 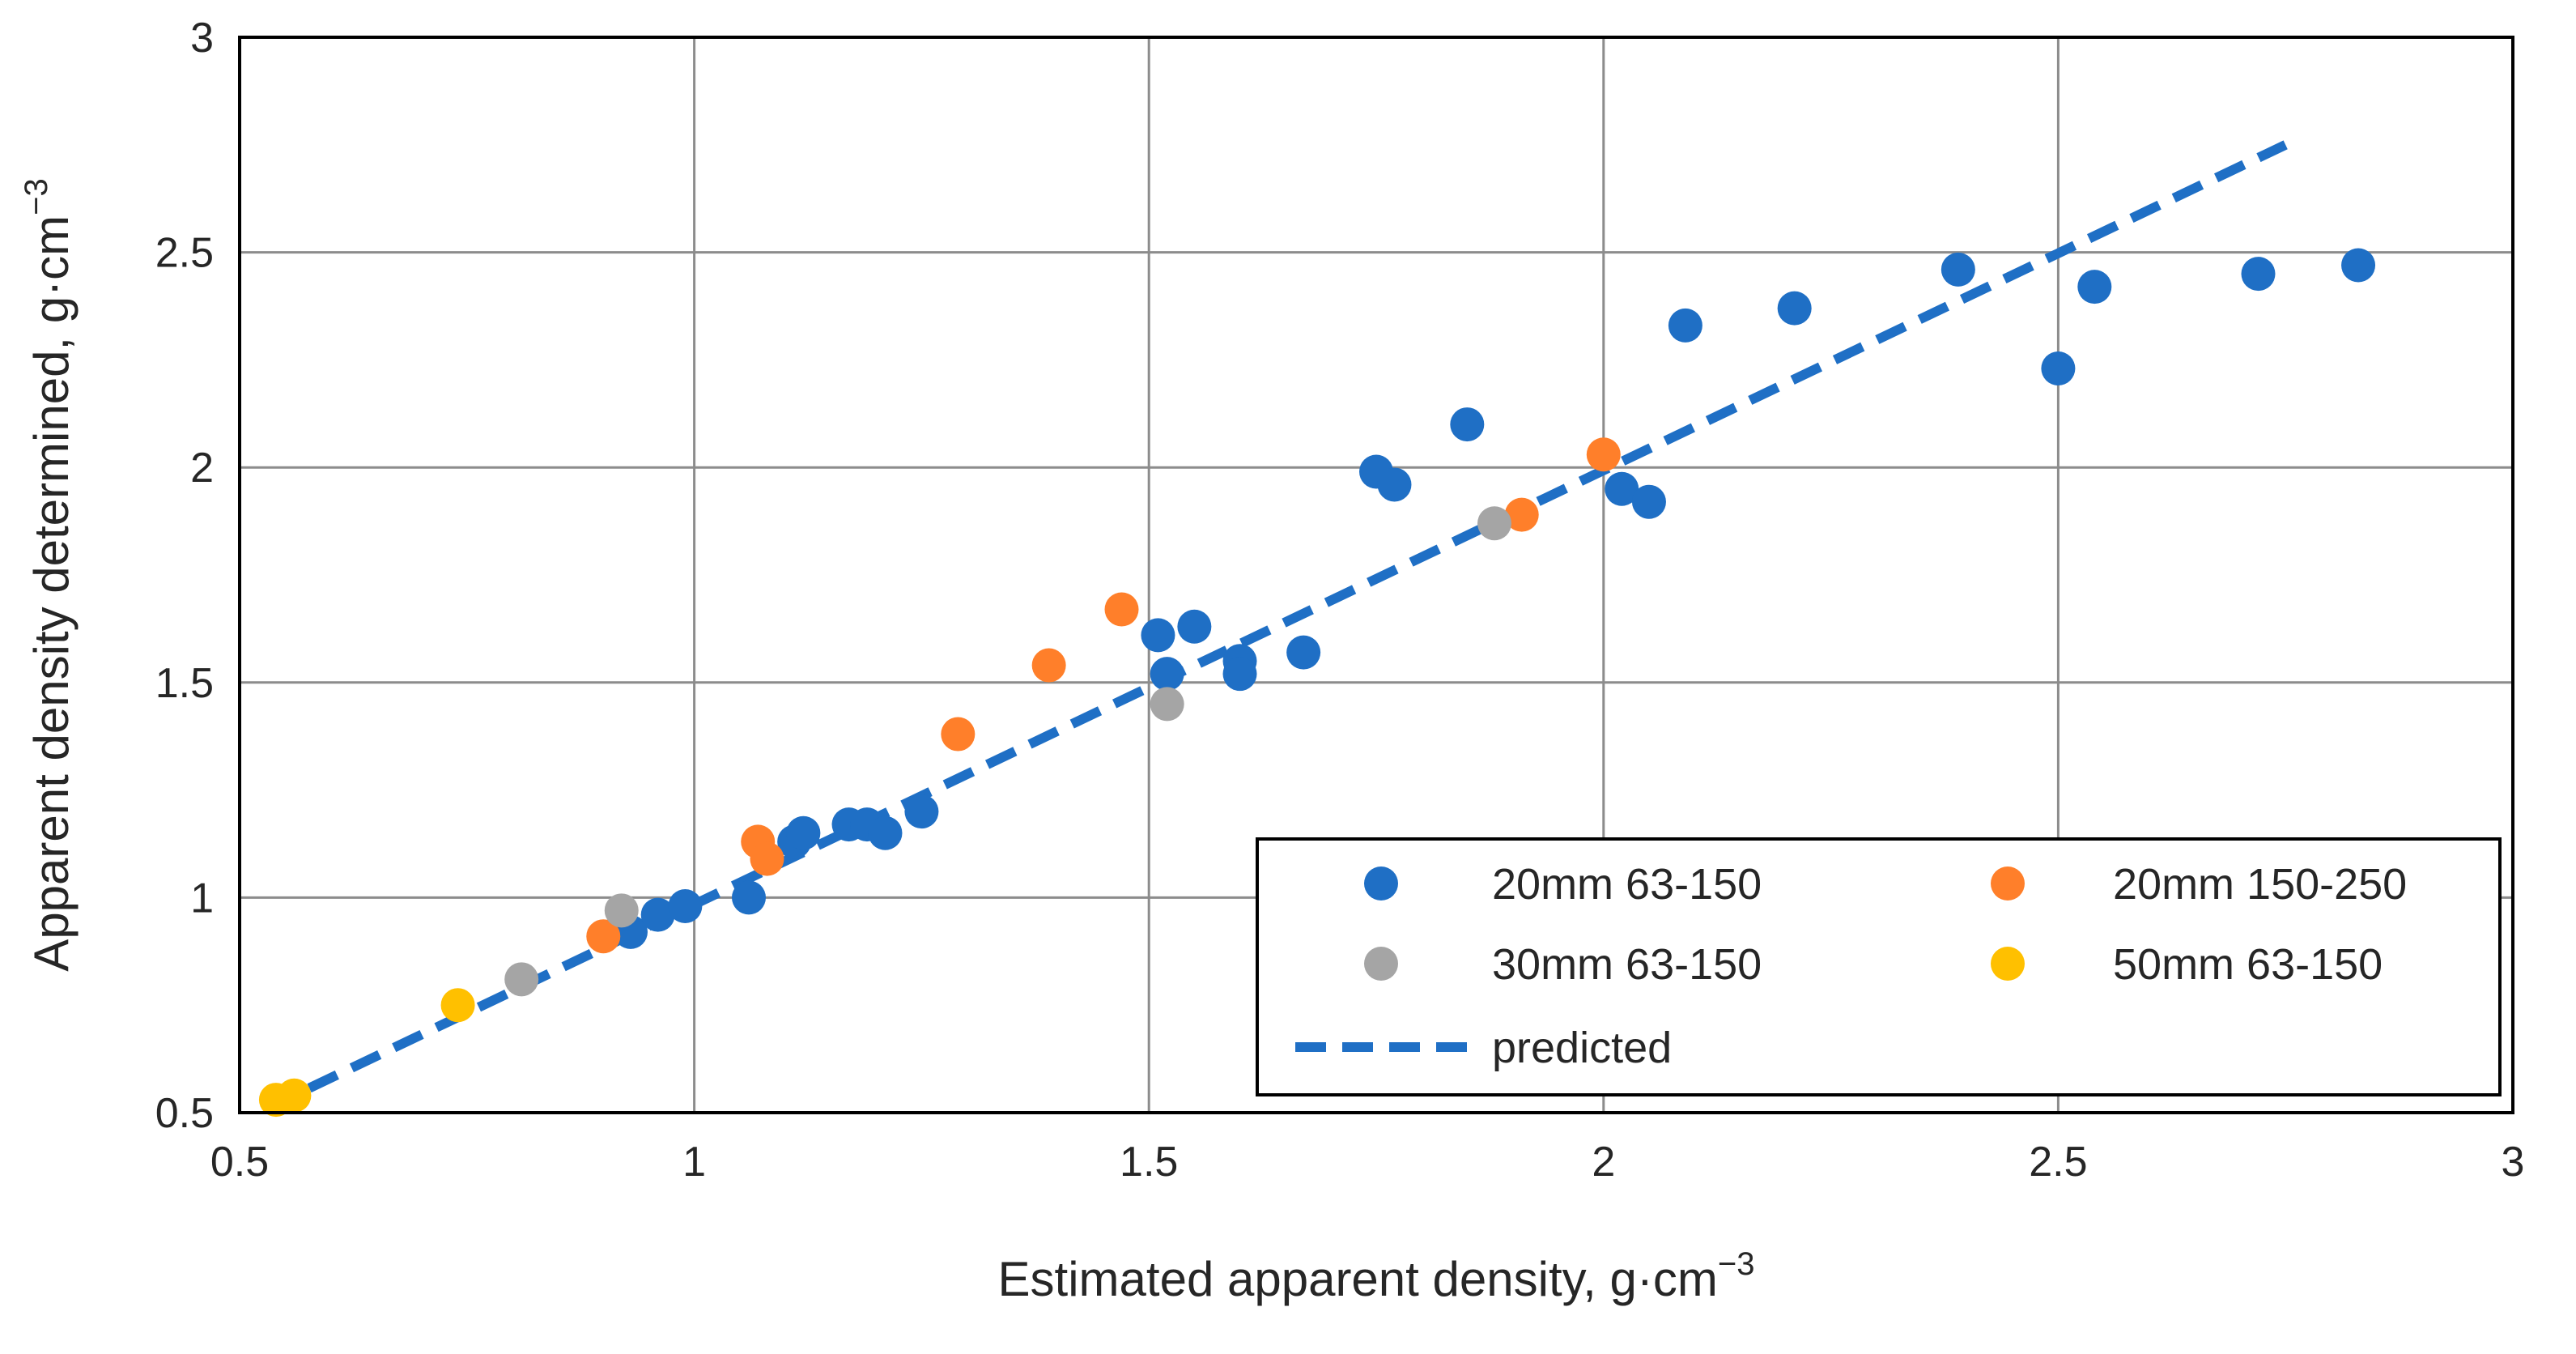 What do you see at coordinates (2513, 1162) in the screenshot?
I see `x-tick-label: 3` at bounding box center [2513, 1162].